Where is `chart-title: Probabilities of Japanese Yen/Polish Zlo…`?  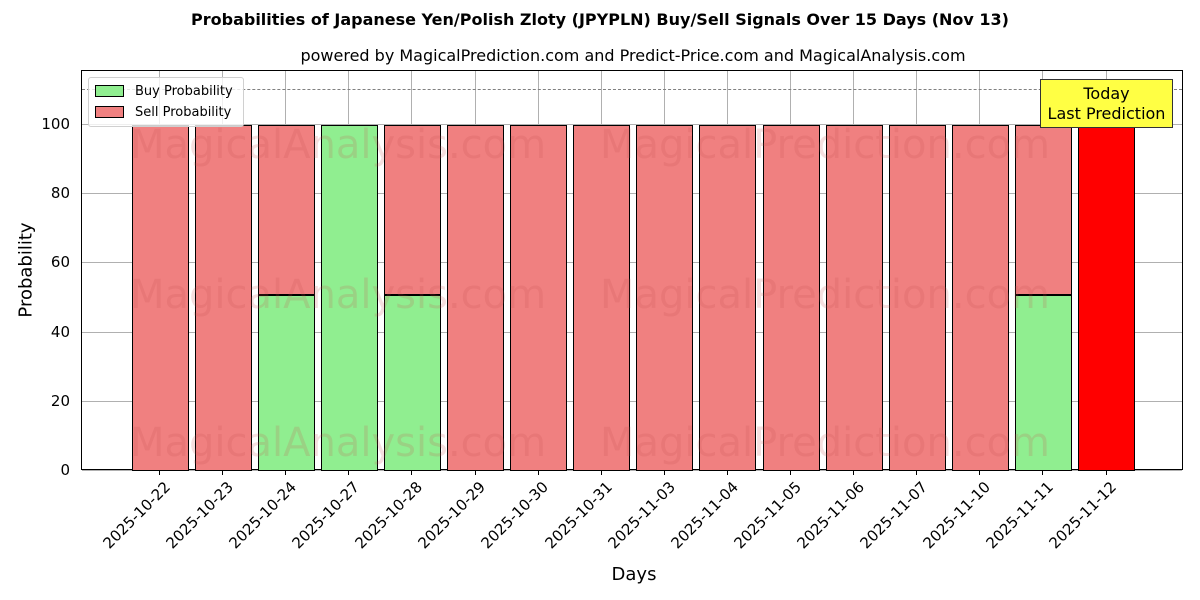
chart-title: Probabilities of Japanese Yen/Polish Zlo… is located at coordinates (600, 19).